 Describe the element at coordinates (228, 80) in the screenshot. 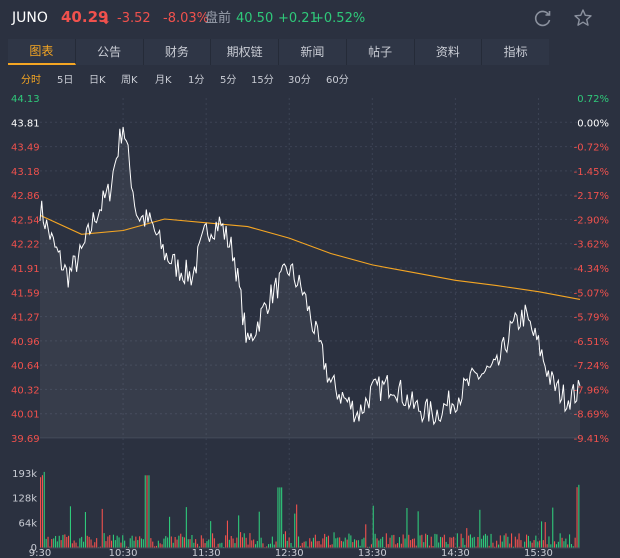

I see `period-6: 5分` at that location.